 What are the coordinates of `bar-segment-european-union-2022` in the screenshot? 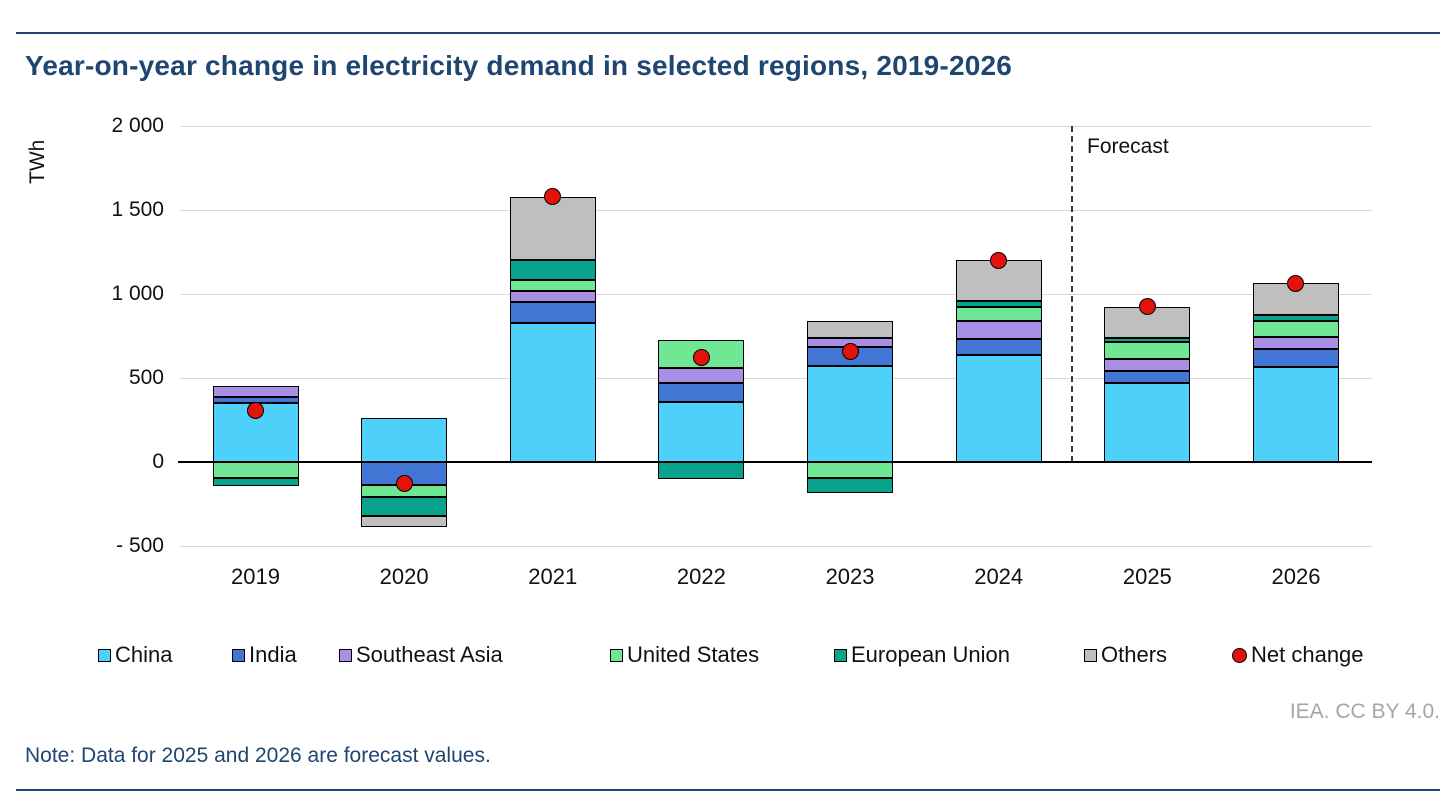 It's located at (701, 470).